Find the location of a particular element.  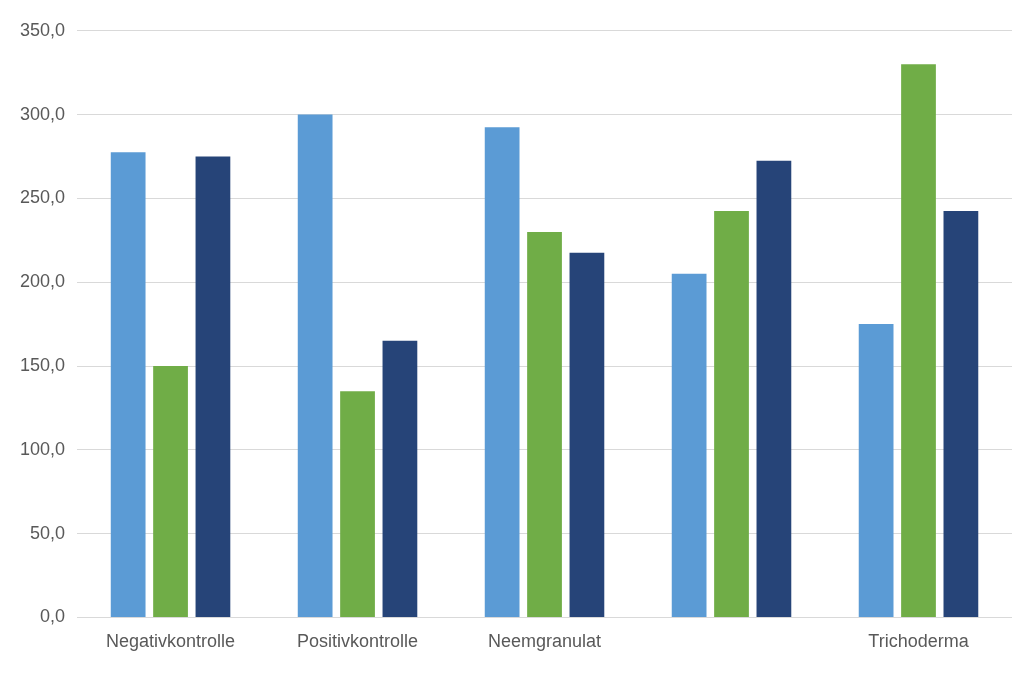

x-tick-label: Positivkontrolle is located at coordinates (358, 641).